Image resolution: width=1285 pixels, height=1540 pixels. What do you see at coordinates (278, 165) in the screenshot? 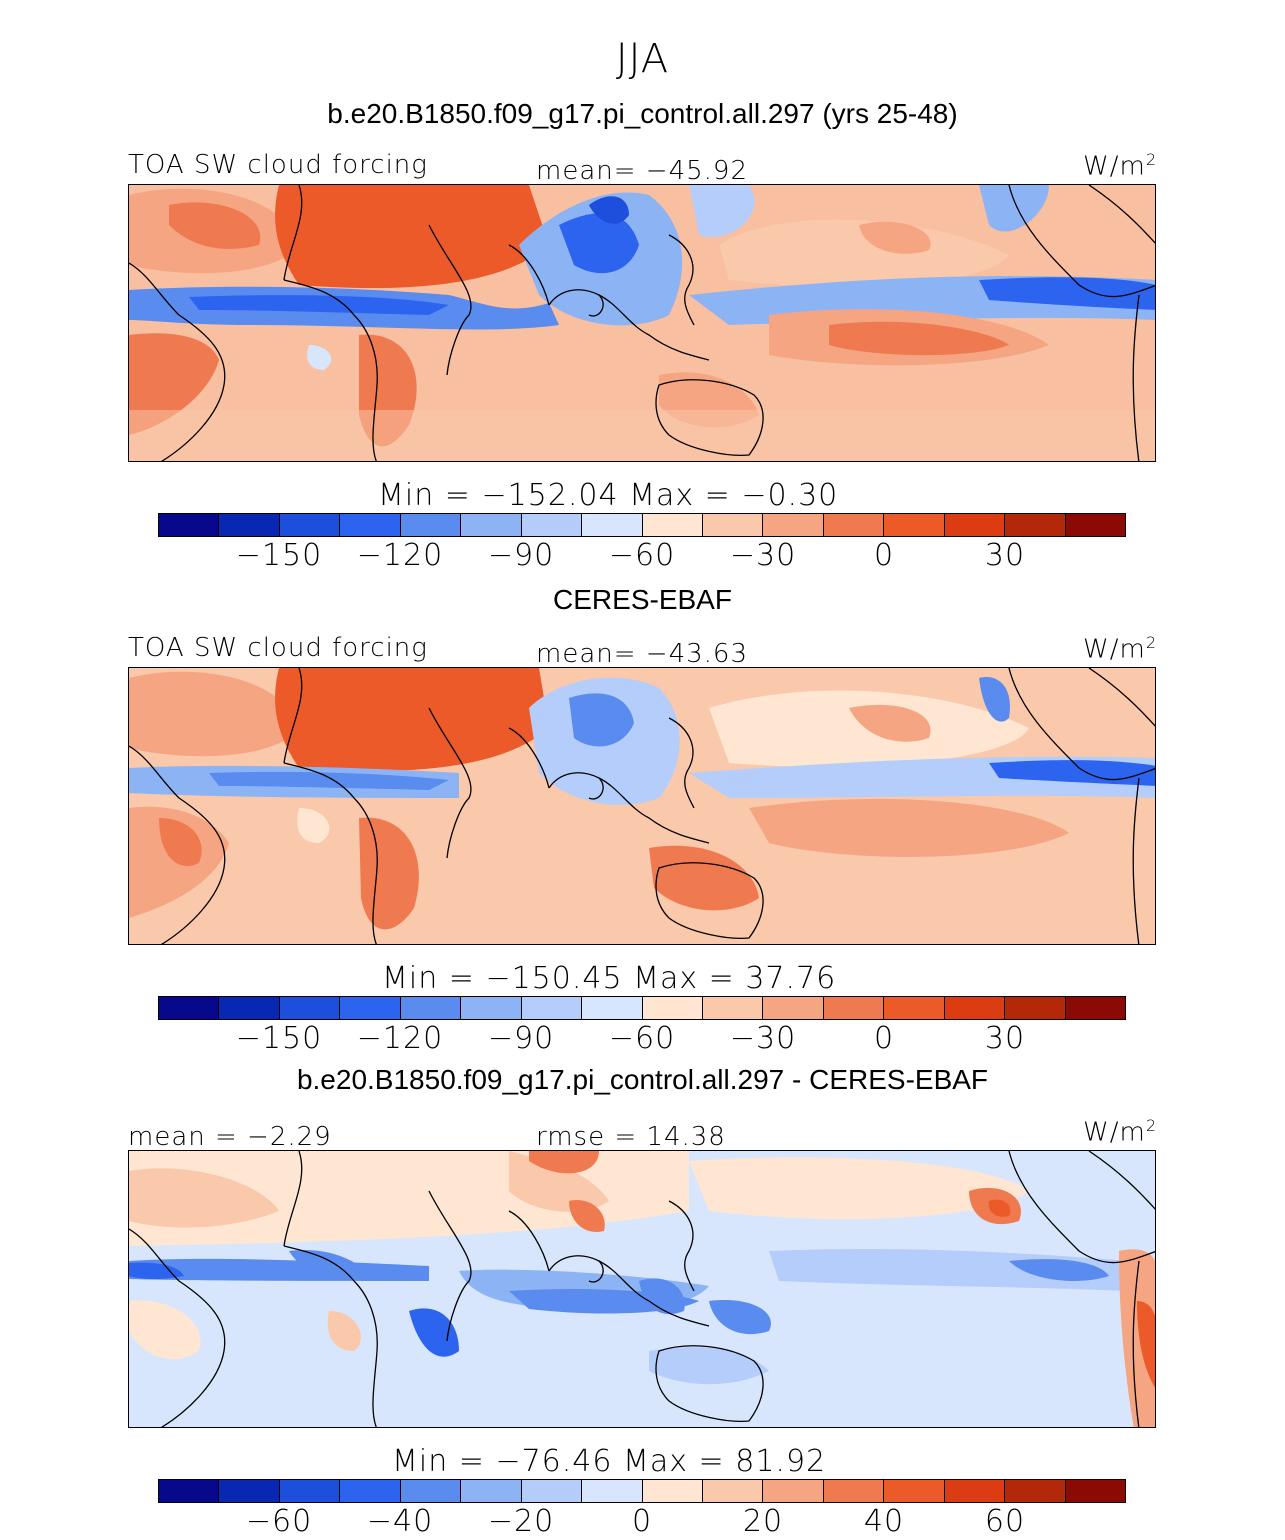
I see `panel1-variable-label: TOA SW cloud forcing` at bounding box center [278, 165].